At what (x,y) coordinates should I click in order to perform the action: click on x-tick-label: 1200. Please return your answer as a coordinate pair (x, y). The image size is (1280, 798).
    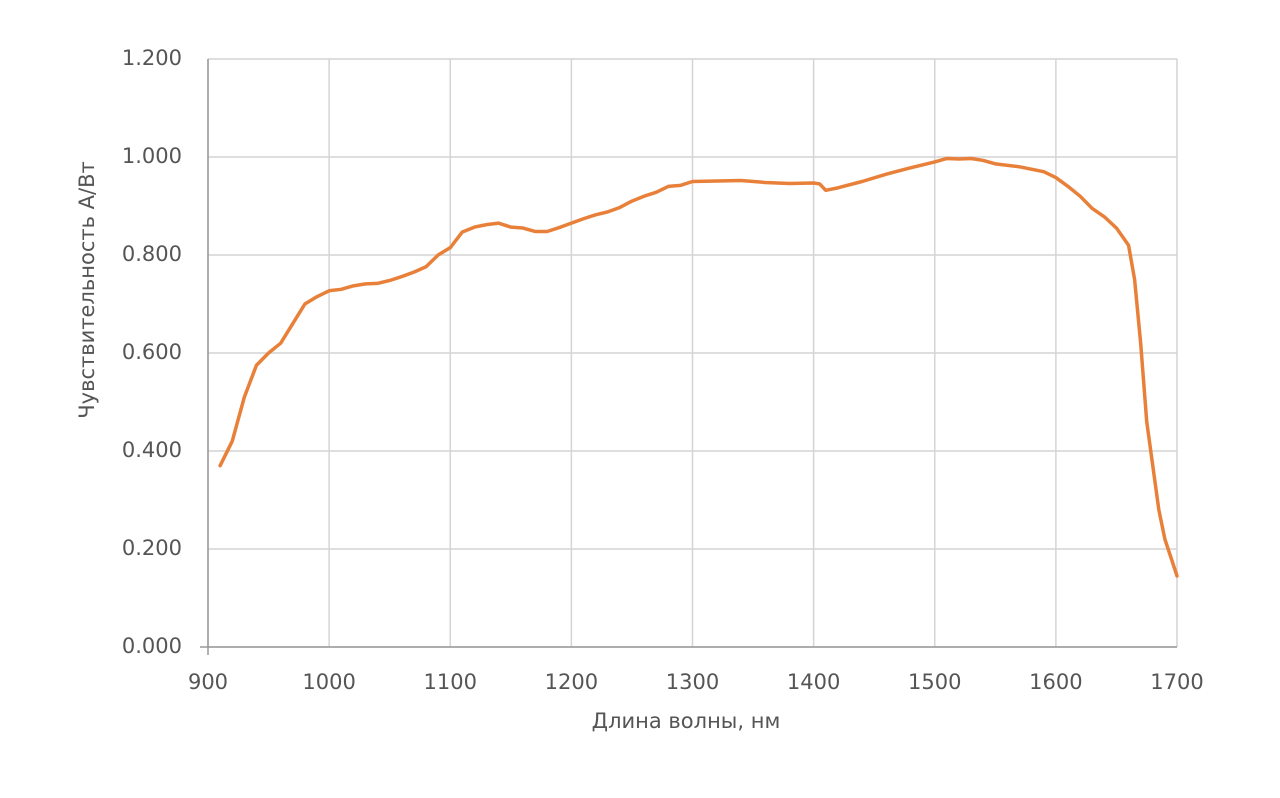
    Looking at the image, I should click on (571, 682).